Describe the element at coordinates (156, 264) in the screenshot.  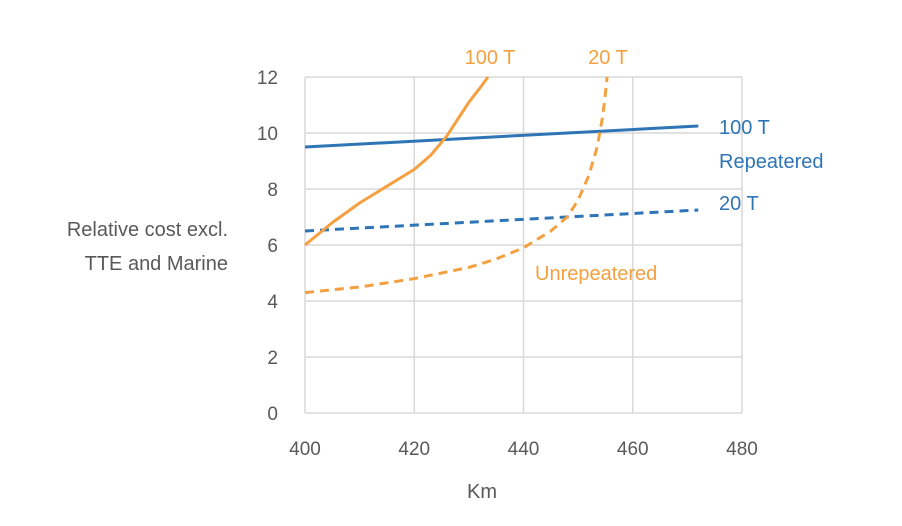
I see `y-axis-title-line-2: TTE and Marine` at that location.